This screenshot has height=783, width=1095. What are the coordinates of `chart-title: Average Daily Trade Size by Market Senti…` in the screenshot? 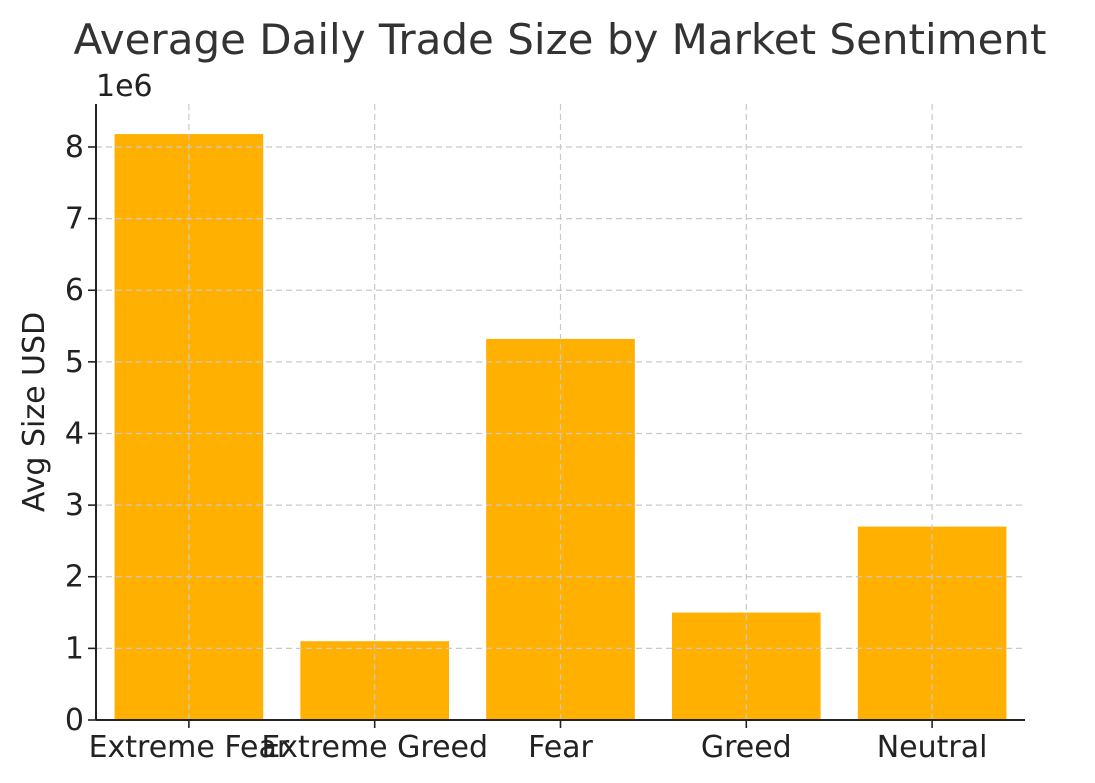 It's located at (559, 39).